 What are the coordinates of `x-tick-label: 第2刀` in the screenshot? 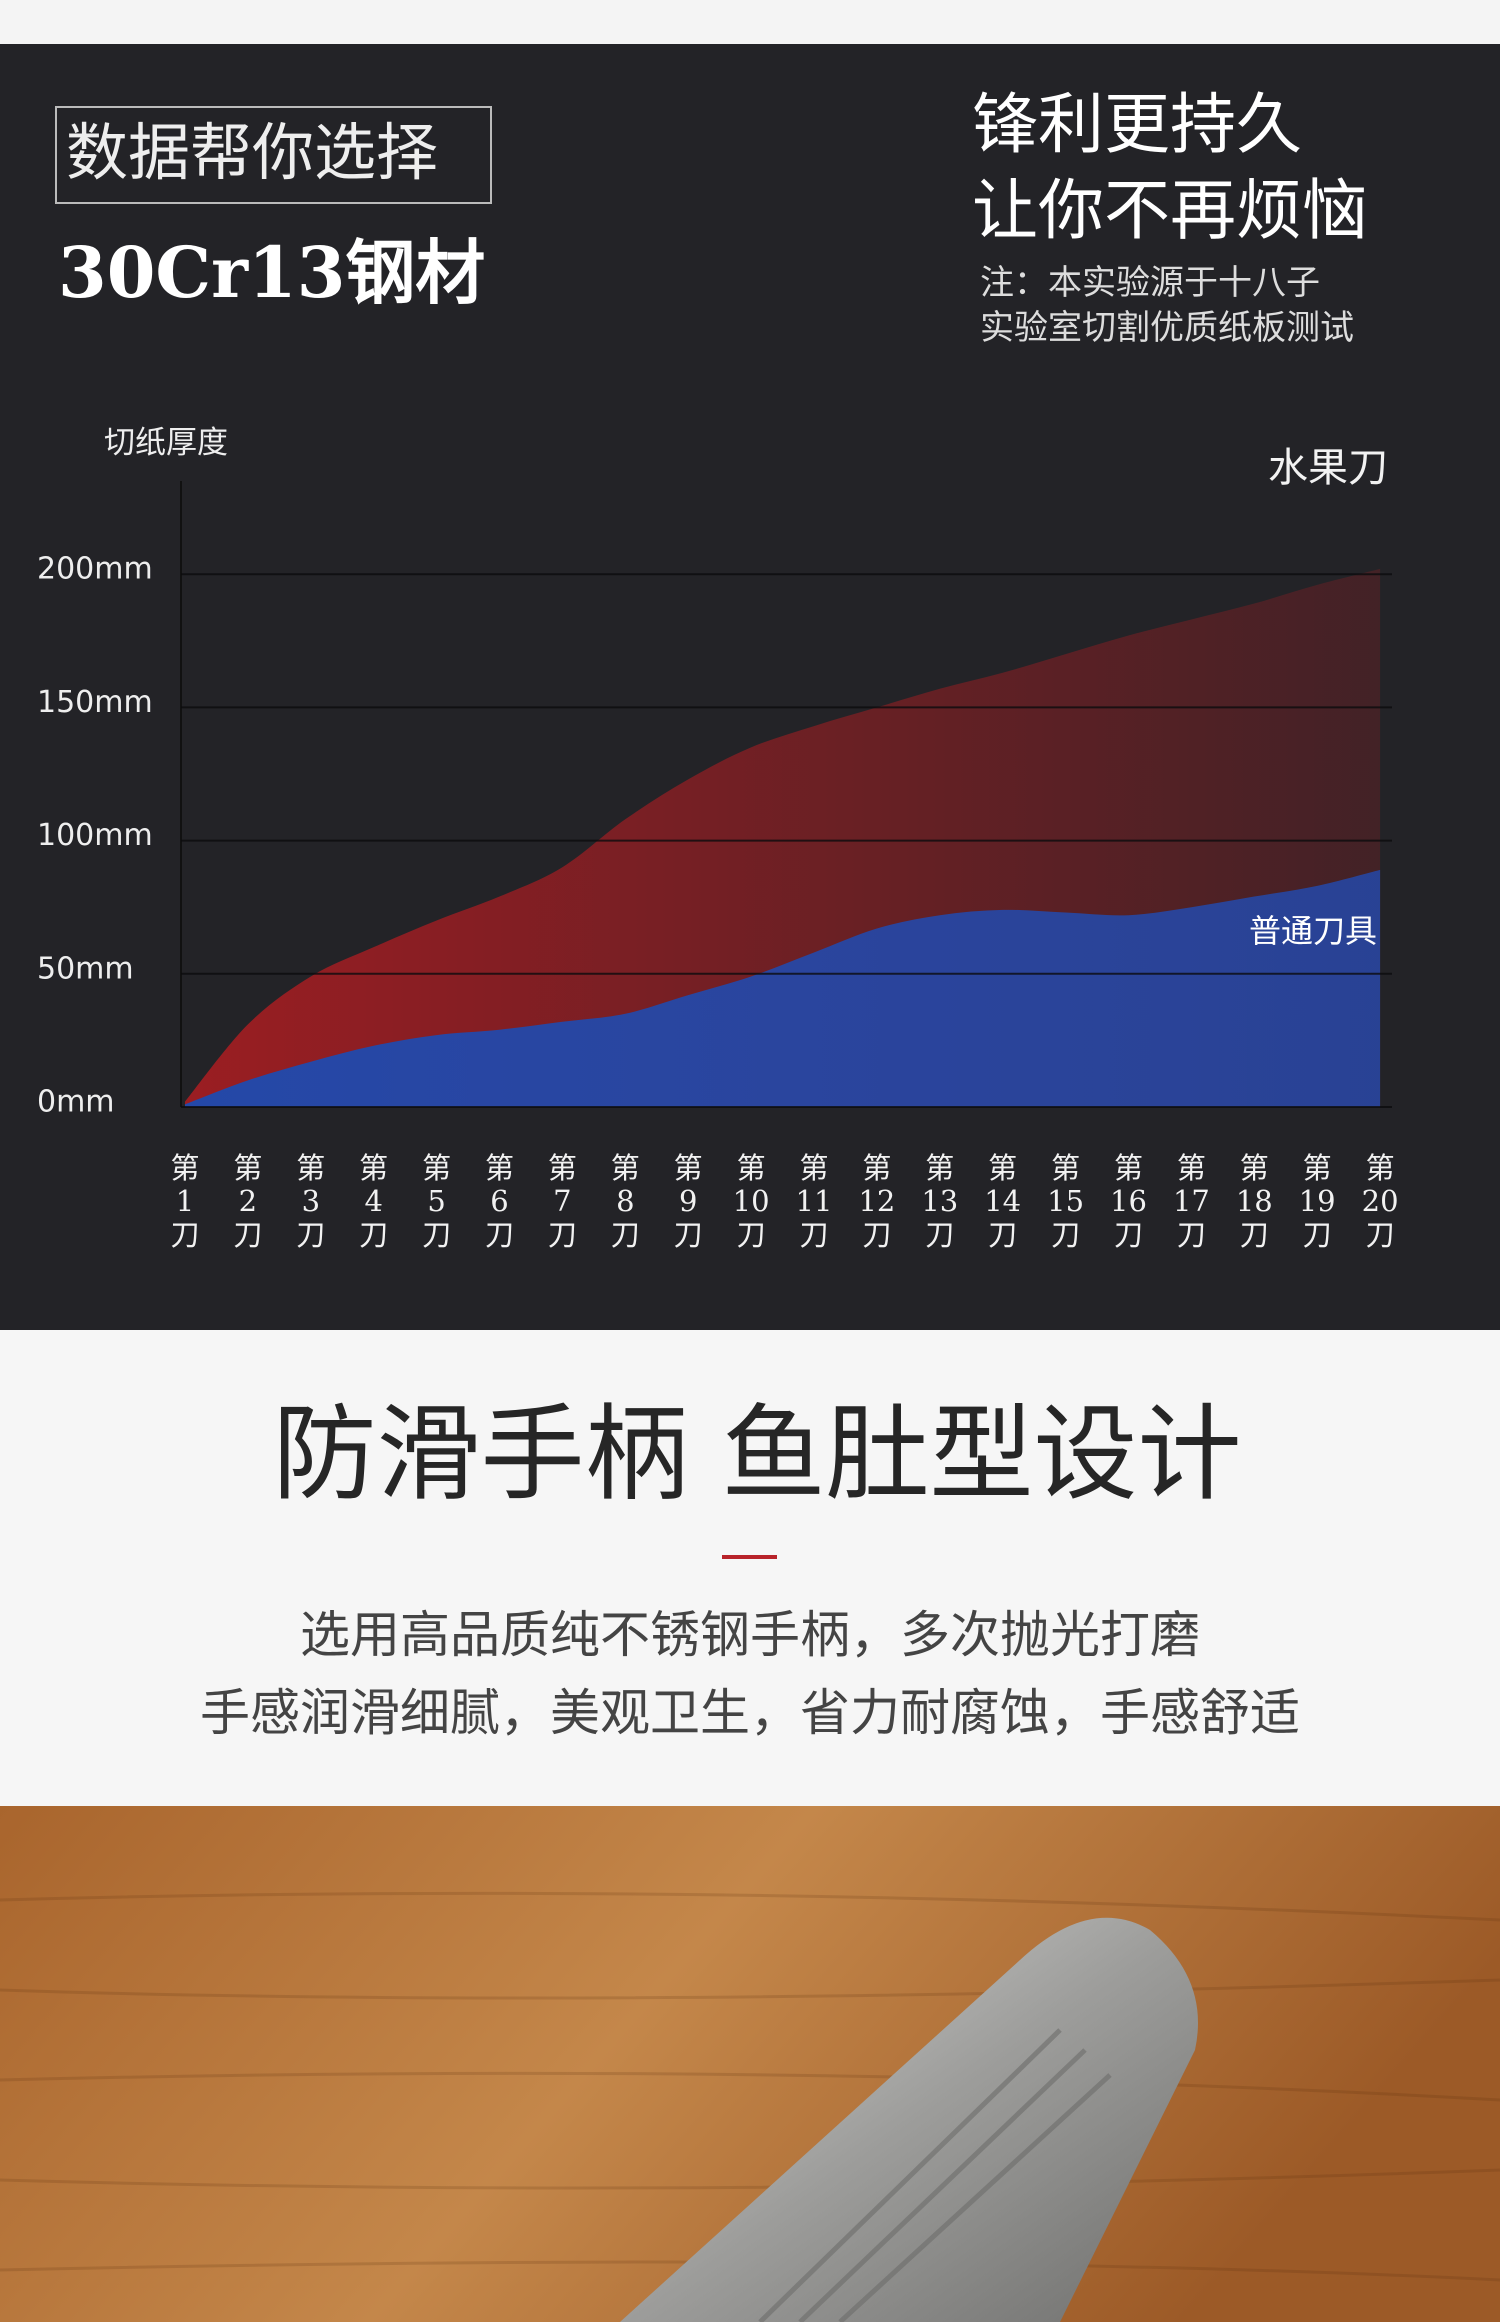 It's located at (248, 1201).